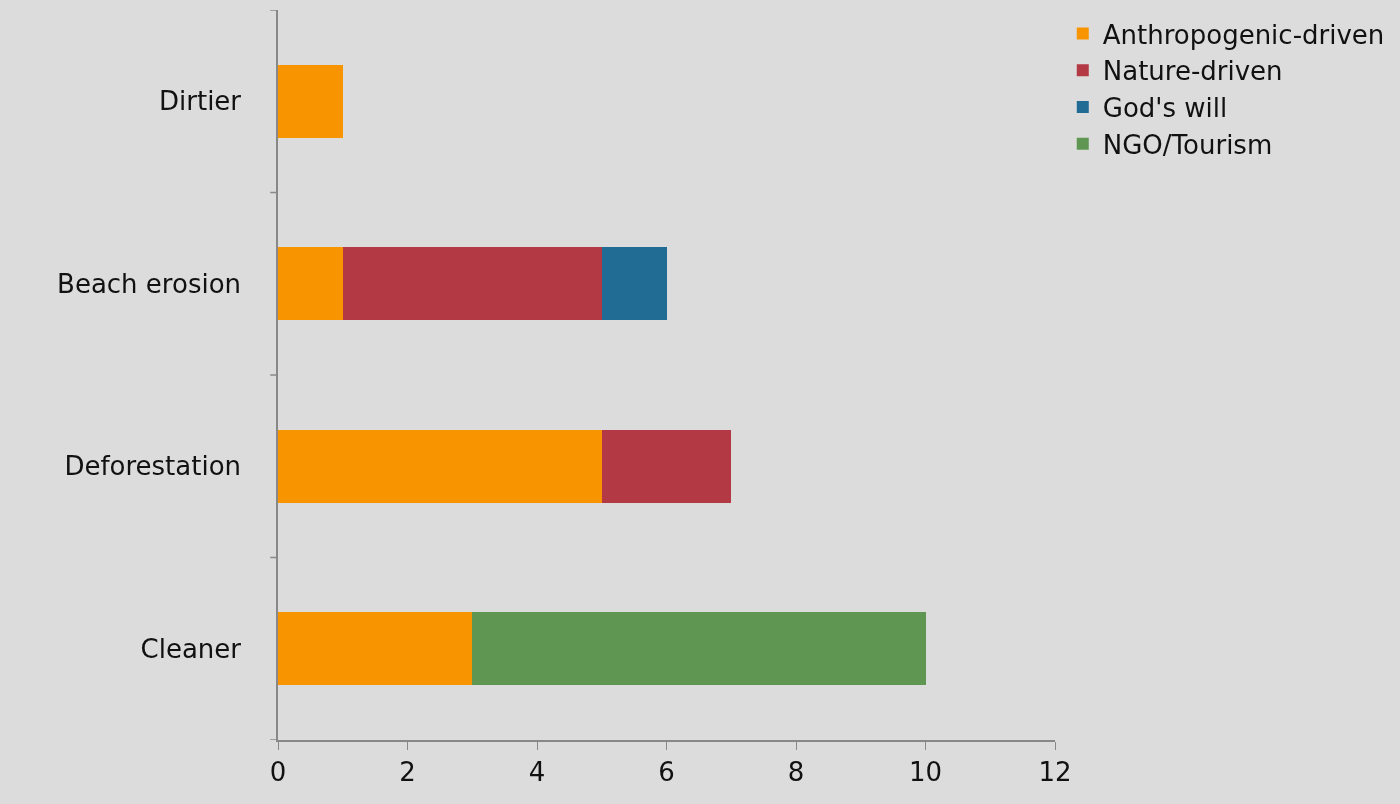 The height and width of the screenshot is (804, 1400). Describe the element at coordinates (1243, 34) in the screenshot. I see `legend-label: Anthropogenic-driven` at that location.